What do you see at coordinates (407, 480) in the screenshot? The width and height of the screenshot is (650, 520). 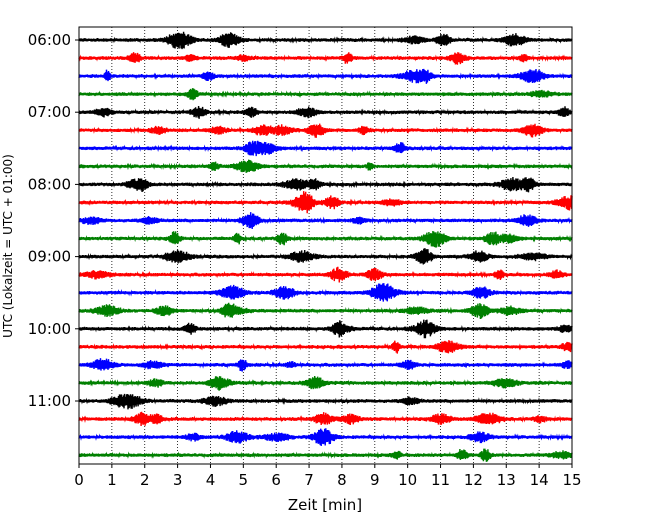 I see `x-tick-label: 10` at bounding box center [407, 480].